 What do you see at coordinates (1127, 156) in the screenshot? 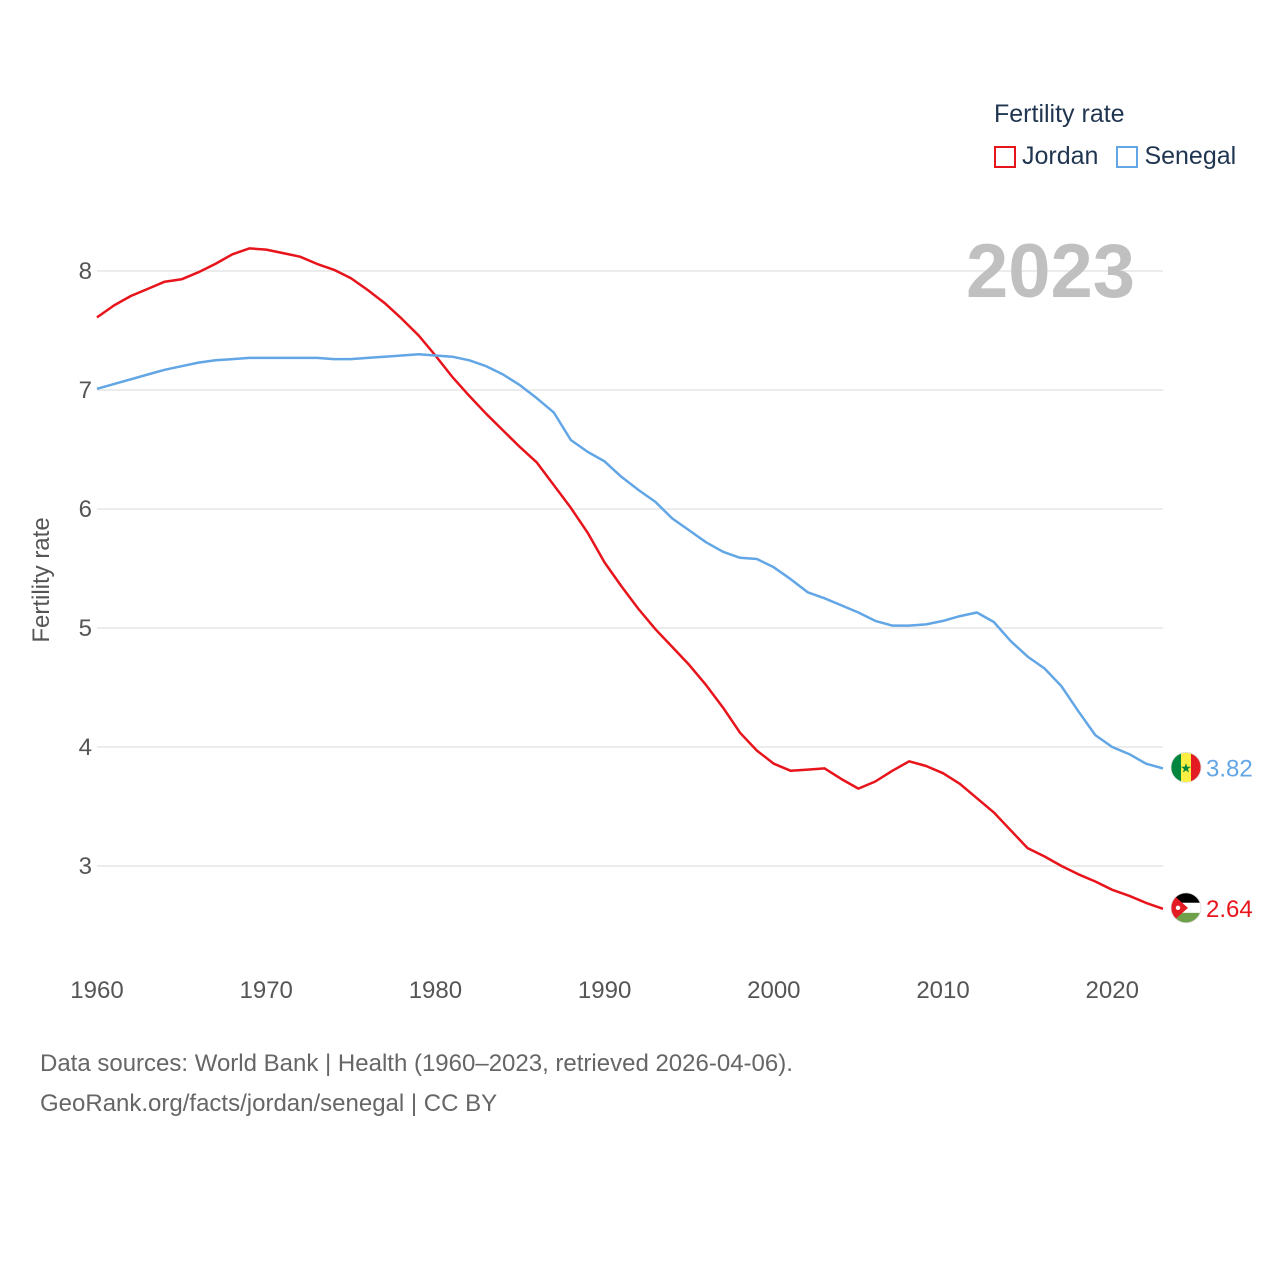
I see `legend-swatch-senegal` at bounding box center [1127, 156].